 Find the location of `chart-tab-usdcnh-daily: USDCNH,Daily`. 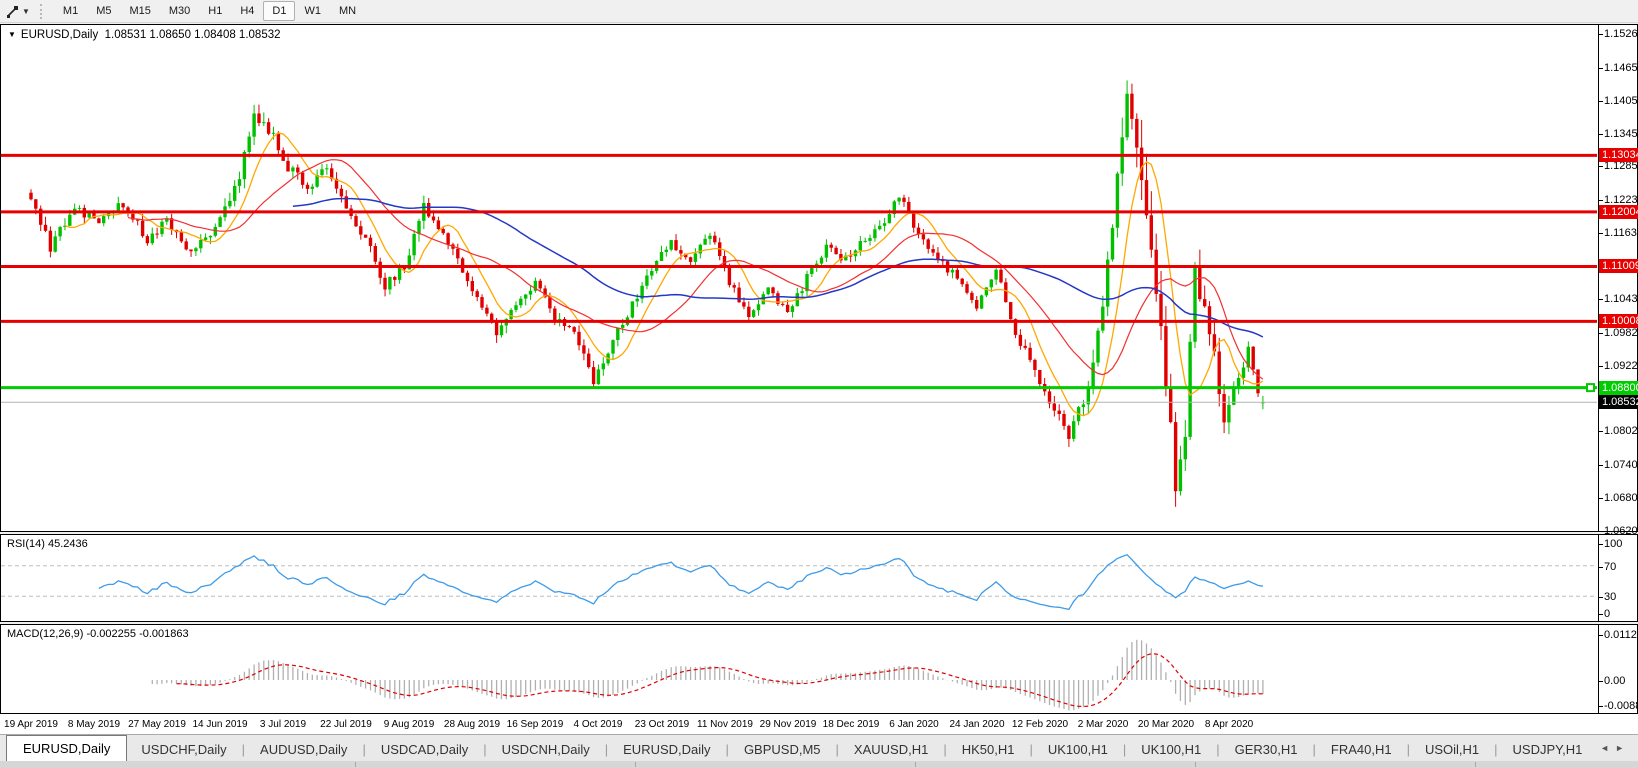

chart-tab-usdcnh-daily: USDCNH,Daily is located at coordinates (545, 749).